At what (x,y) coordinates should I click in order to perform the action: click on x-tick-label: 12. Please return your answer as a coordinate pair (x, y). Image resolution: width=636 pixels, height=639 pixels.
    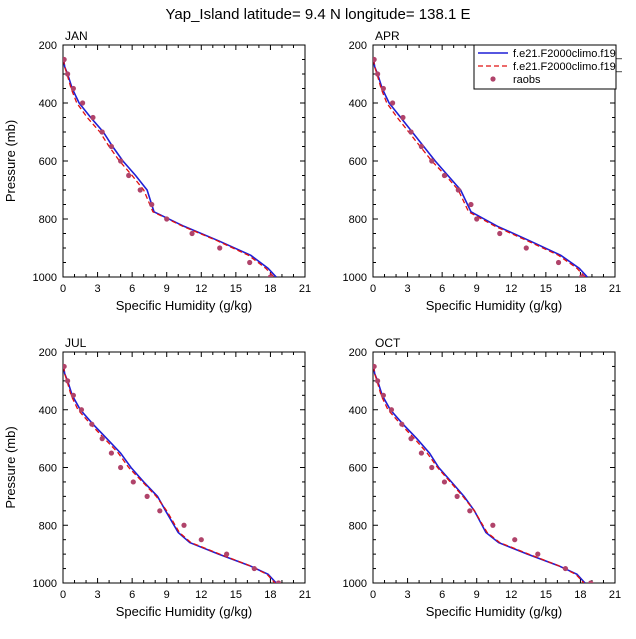
    Looking at the image, I should click on (511, 289).